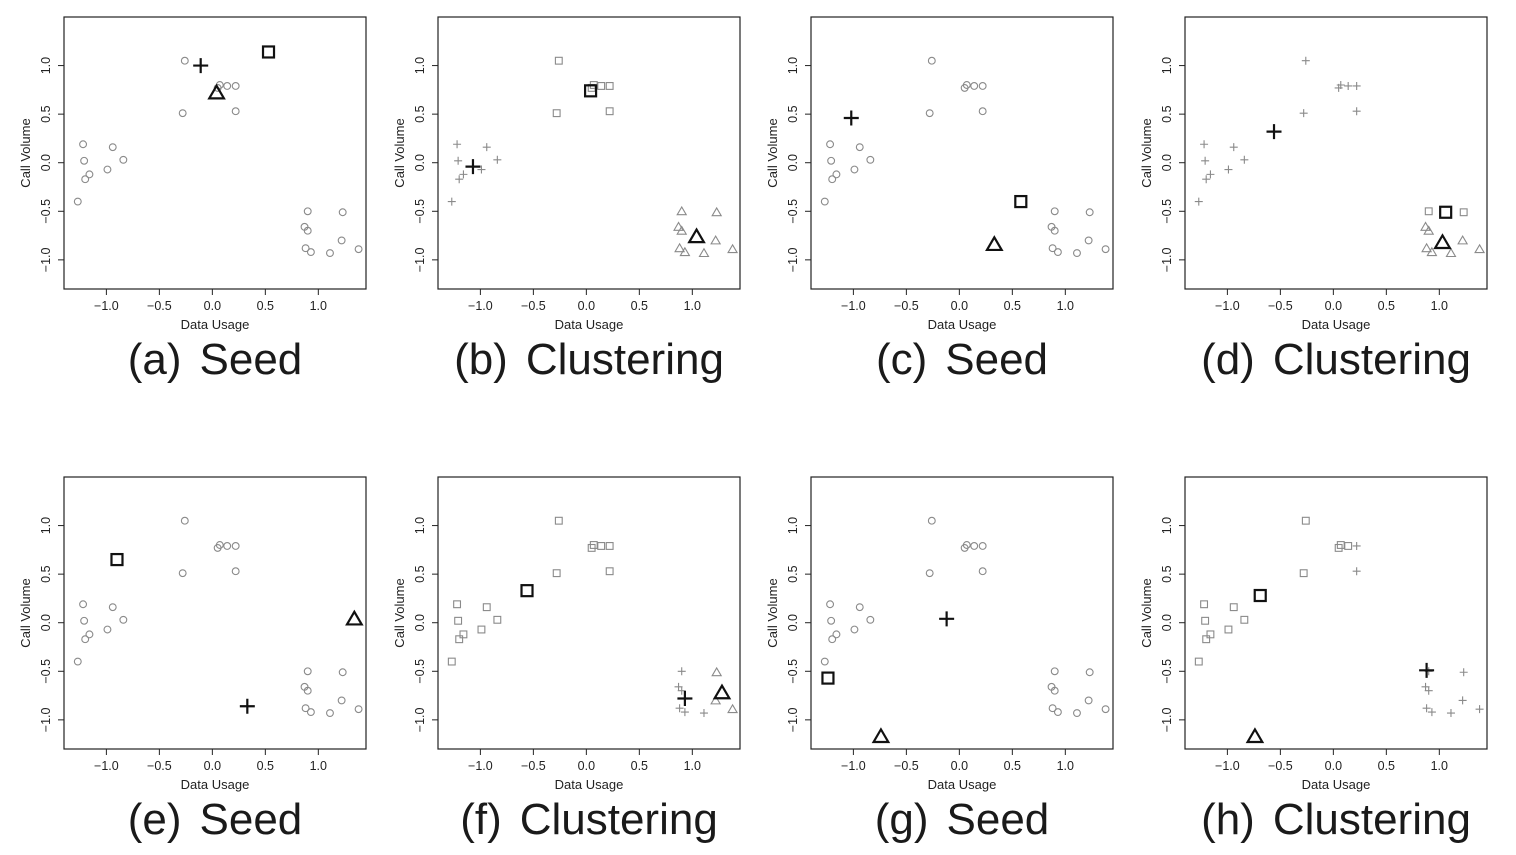 Image resolution: width=1516 pixels, height=855 pixels. What do you see at coordinates (1372, 359) in the screenshot?
I see `caption-word: Clustering` at bounding box center [1372, 359].